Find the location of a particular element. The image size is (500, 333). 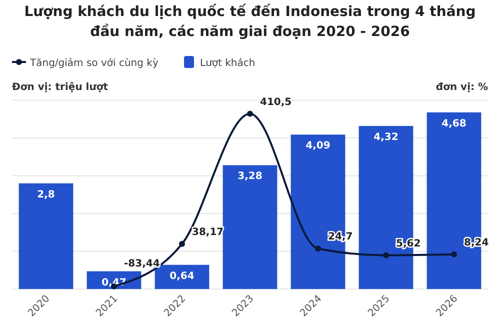

data-label: 0,64 is located at coordinates (182, 276).